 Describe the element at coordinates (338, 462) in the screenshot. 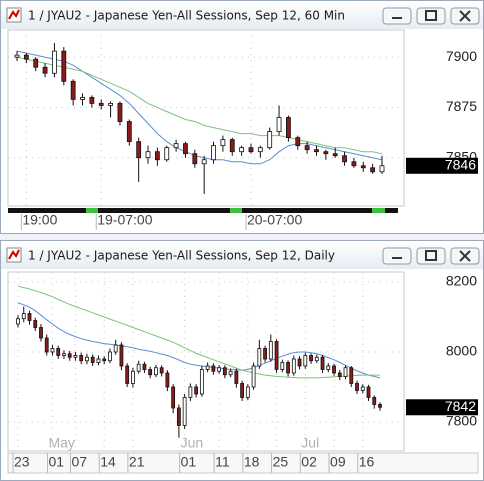

I see `x-tick-label: 09` at that location.